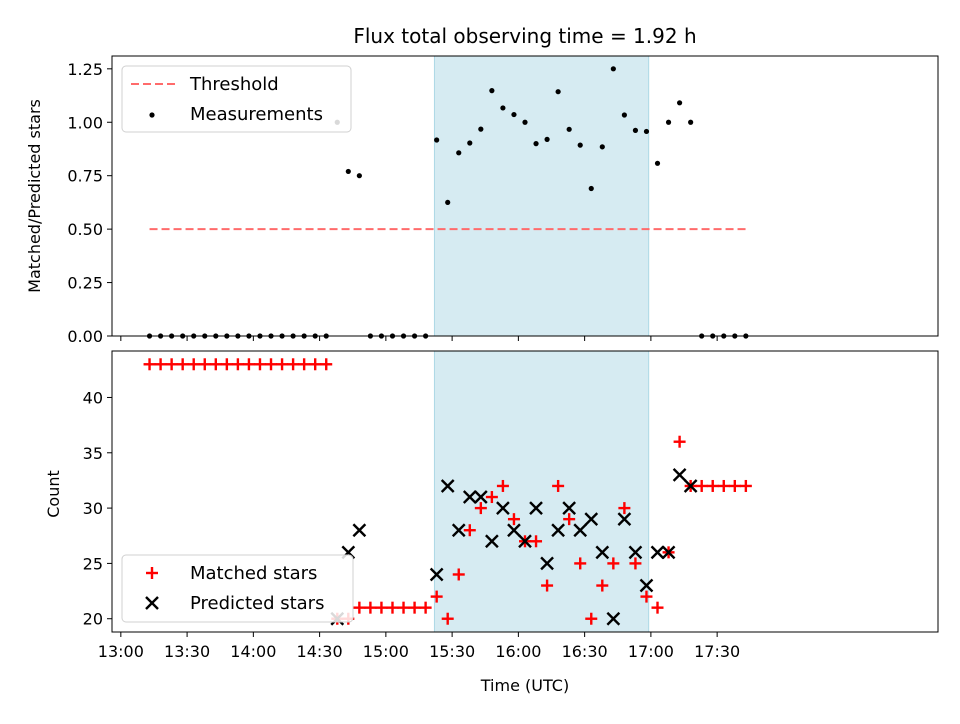 The image size is (960, 724). I want to click on top-chart-title: Flux total observing time = 1.92 h, so click(524, 36).